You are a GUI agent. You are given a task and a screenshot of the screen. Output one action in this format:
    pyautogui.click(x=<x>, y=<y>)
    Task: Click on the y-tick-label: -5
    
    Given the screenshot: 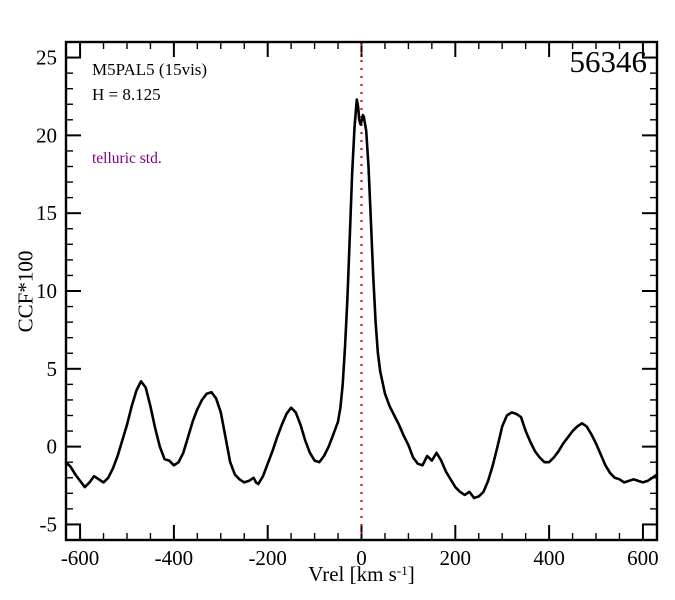 What is the action you would take?
    pyautogui.click(x=49, y=524)
    